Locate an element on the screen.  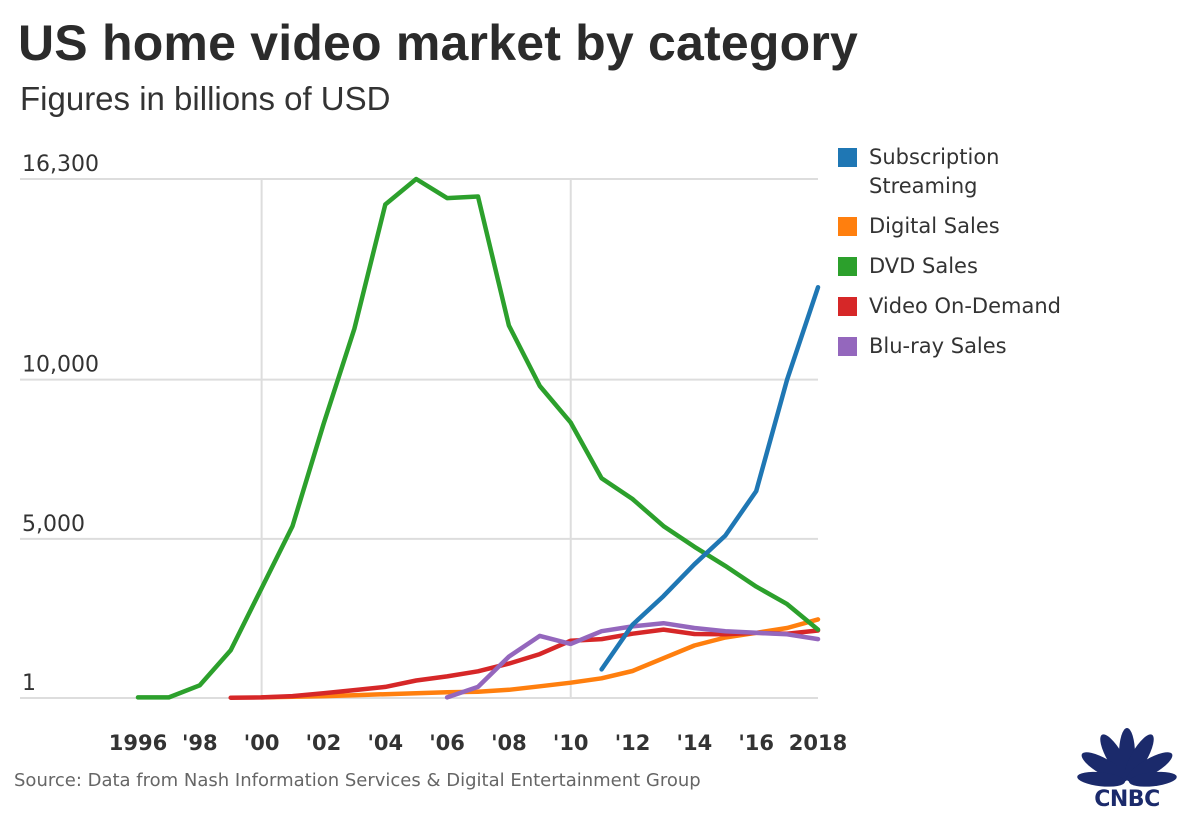
legend-item: Blu-ray Sales is located at coordinates (988, 346).